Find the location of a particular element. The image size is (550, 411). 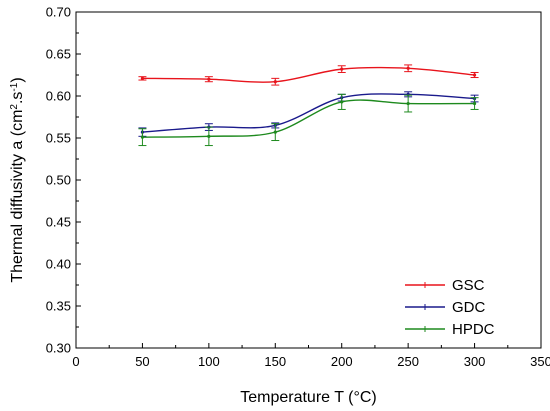

y-axis-title-sup-neg1: -1 is located at coordinates (14, 86).